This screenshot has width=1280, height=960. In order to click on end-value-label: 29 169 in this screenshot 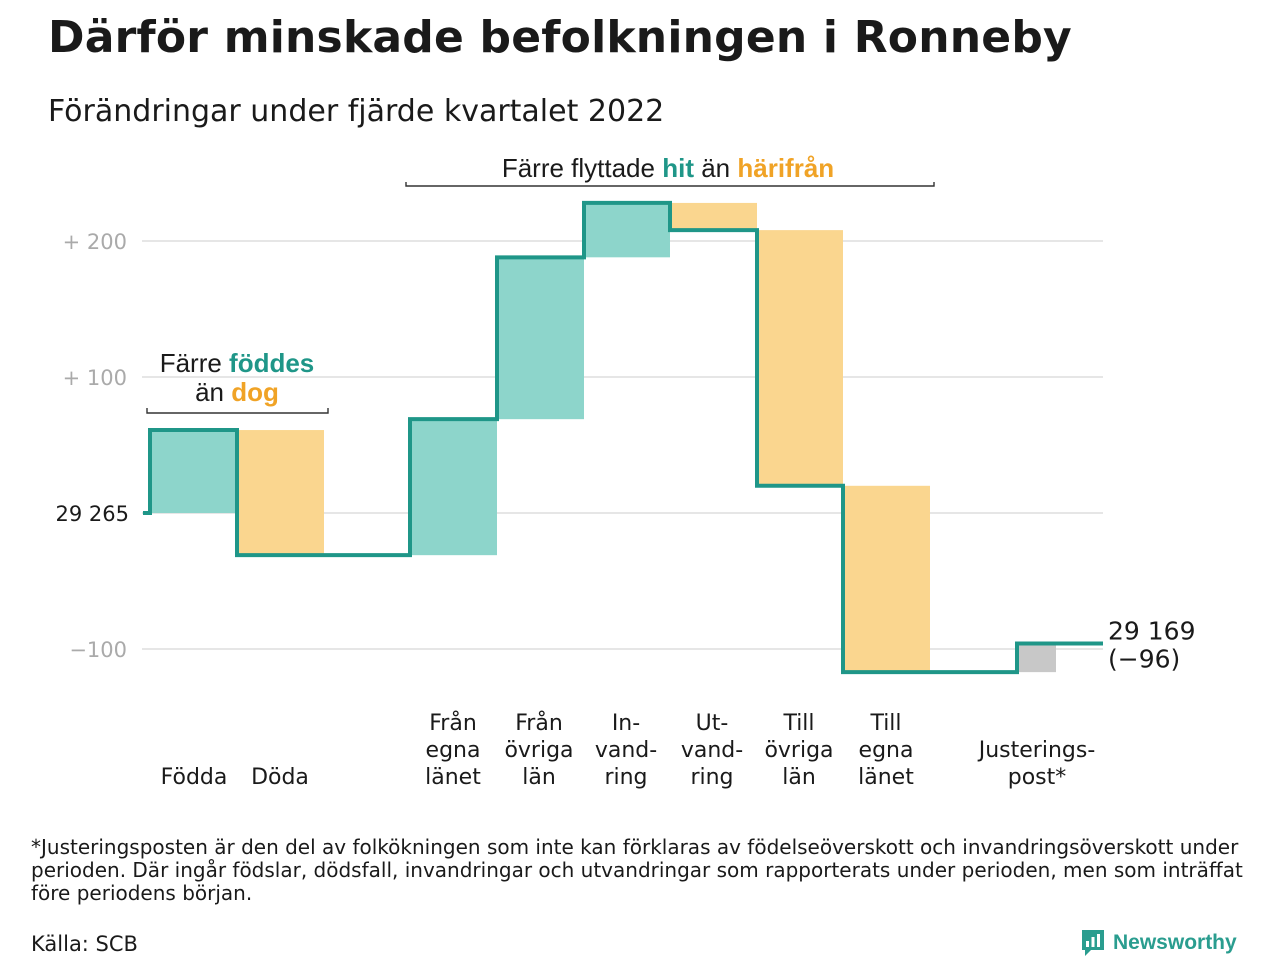, I will do `click(1151, 631)`.